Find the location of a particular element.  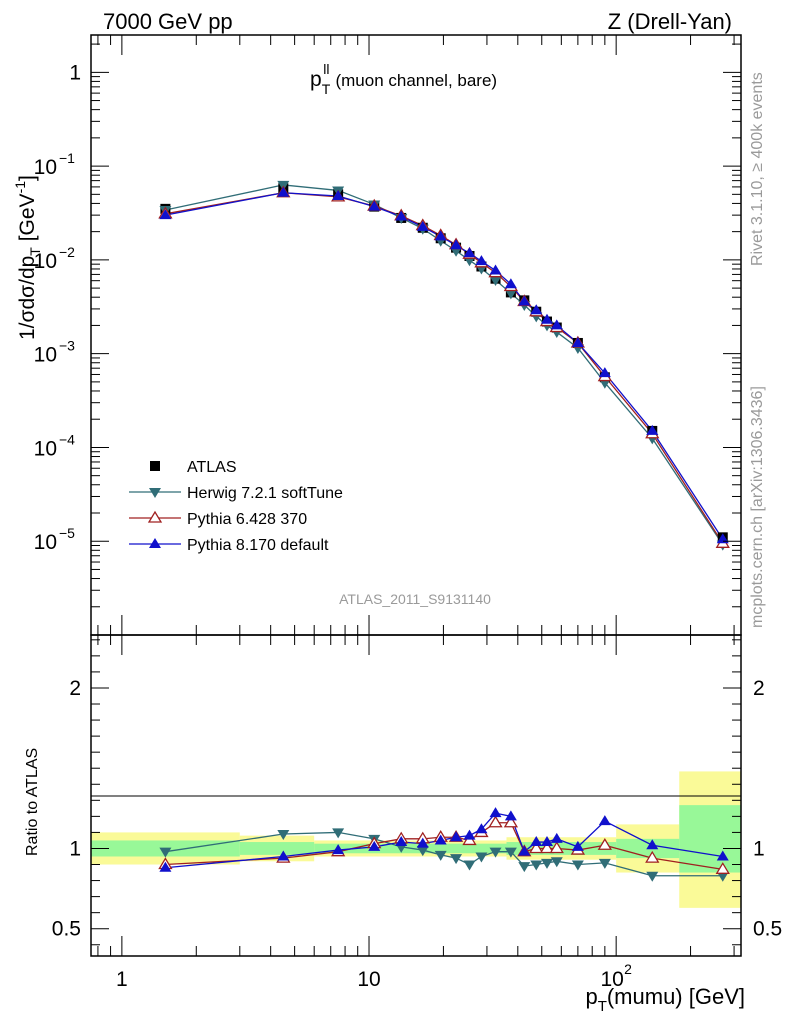

x-axis-label-sub: T is located at coordinates (602, 1006).